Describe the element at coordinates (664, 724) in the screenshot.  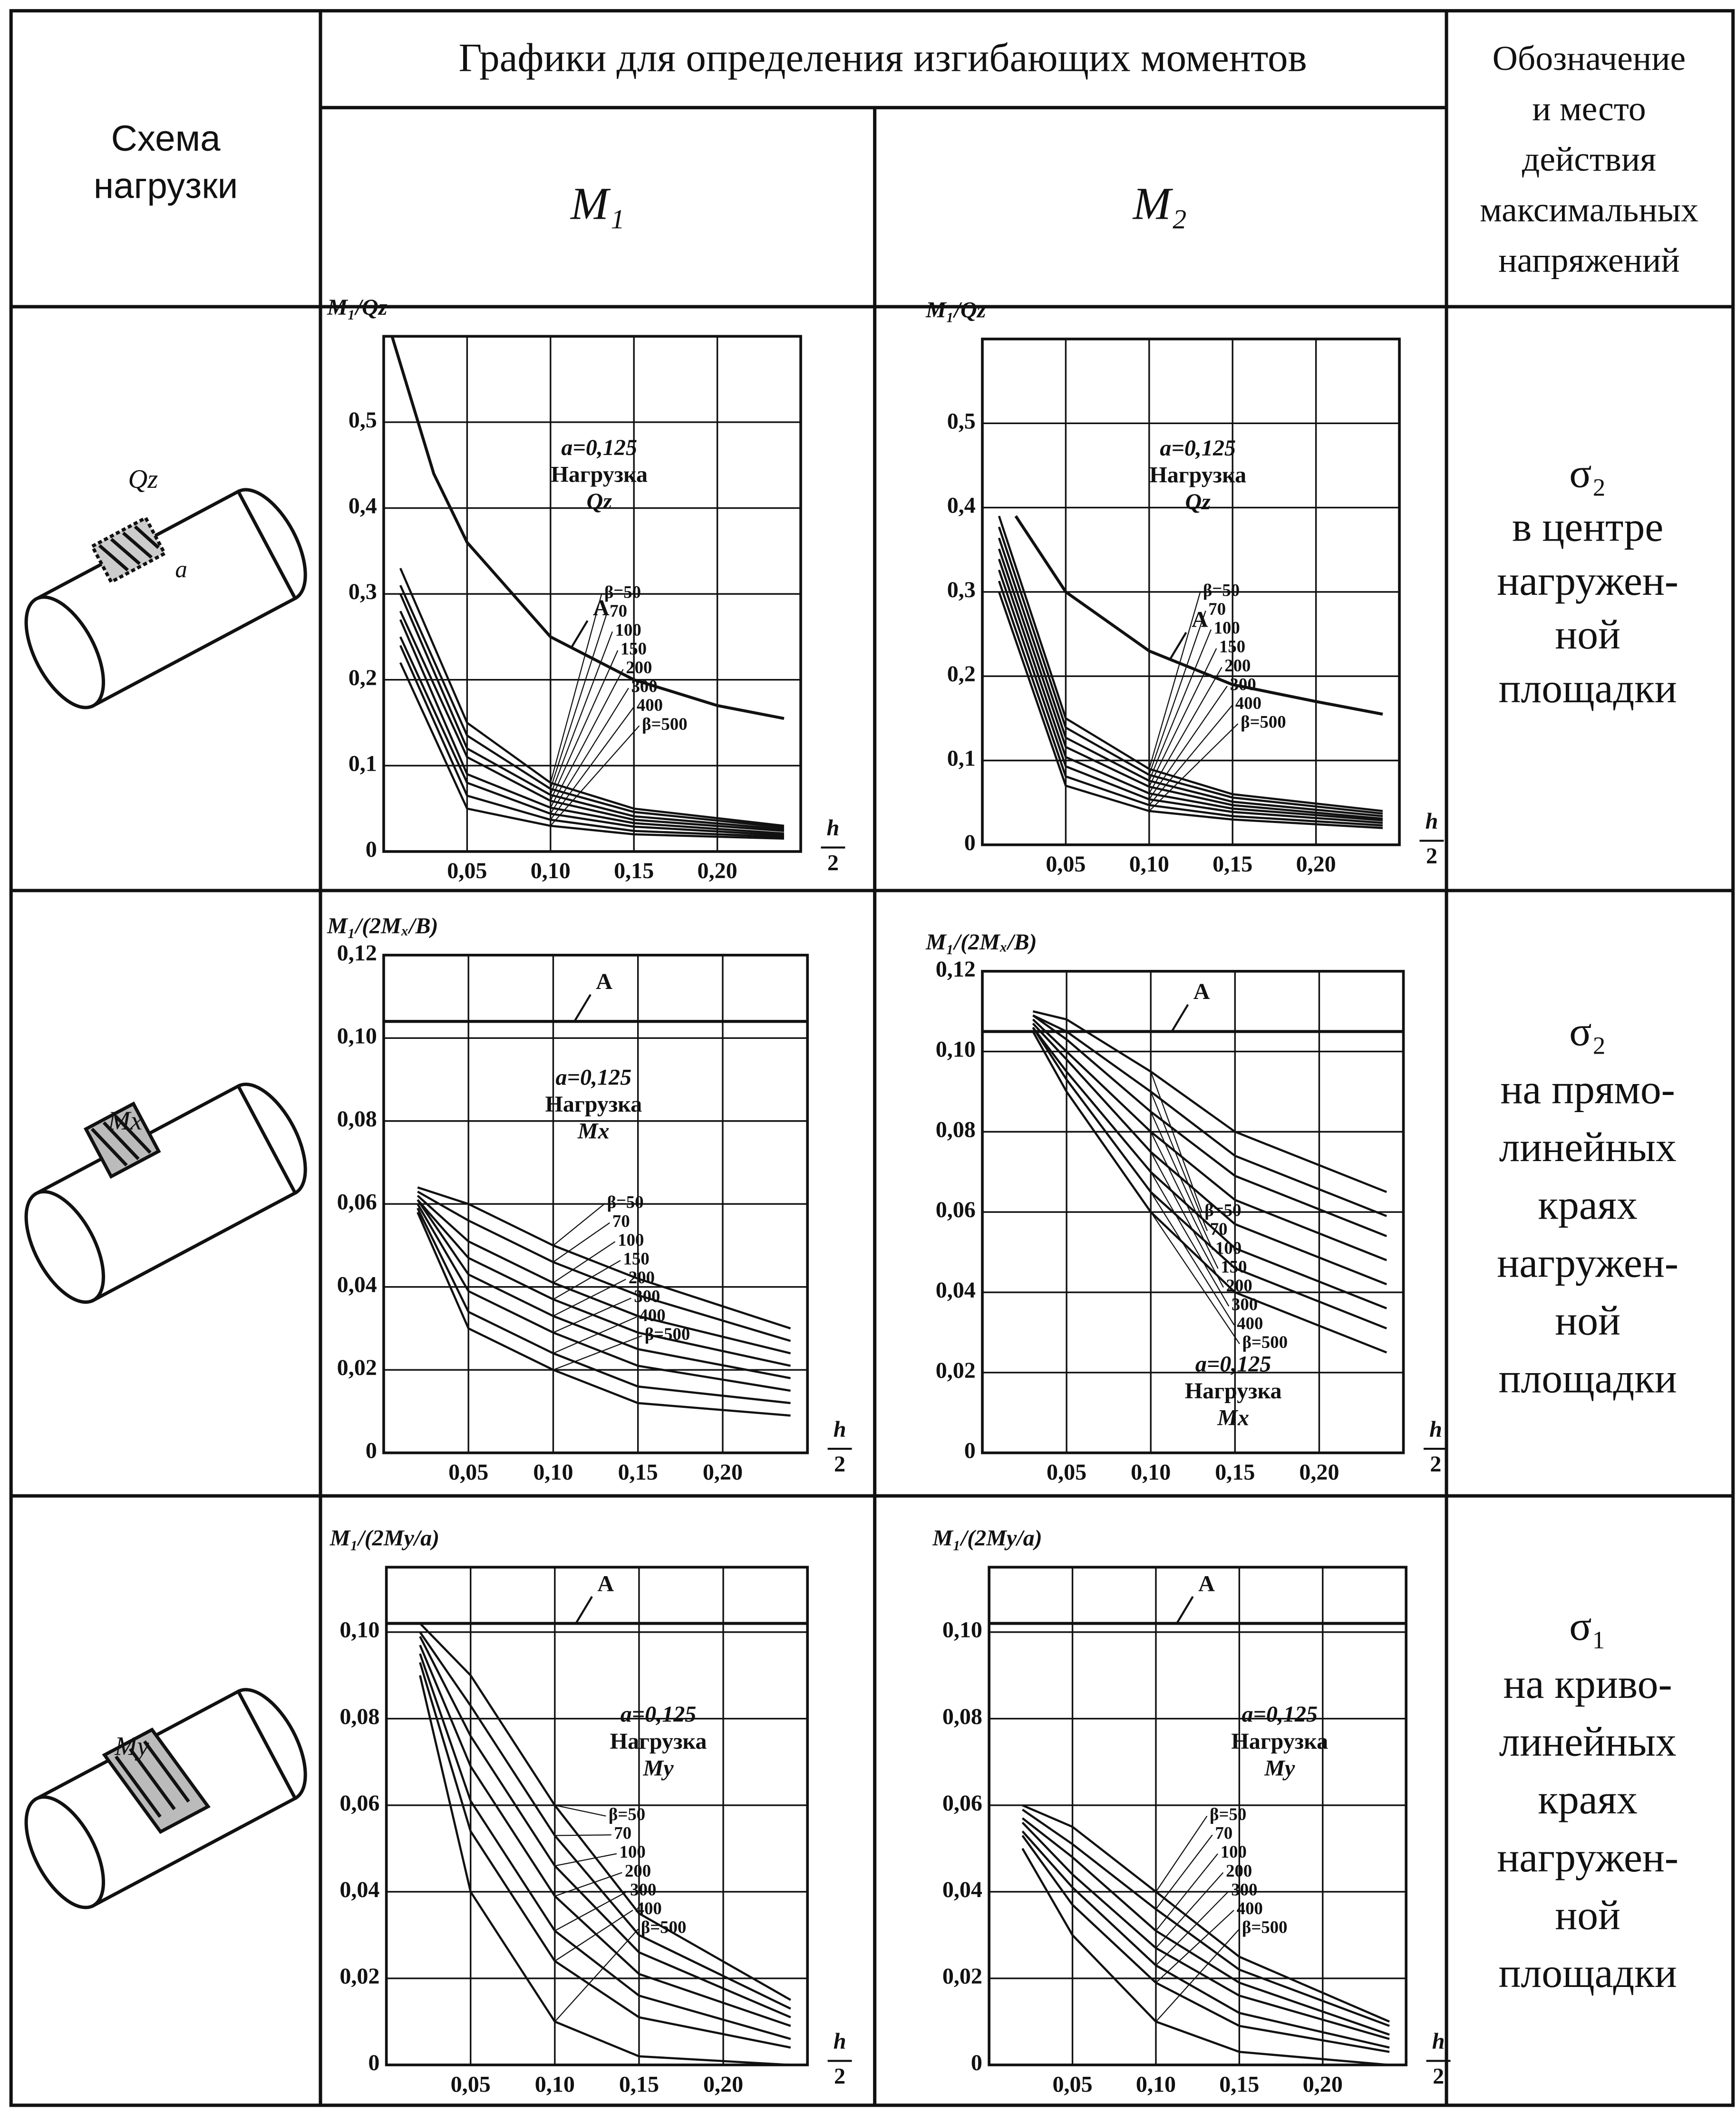
I see `curve-label: β=500` at that location.